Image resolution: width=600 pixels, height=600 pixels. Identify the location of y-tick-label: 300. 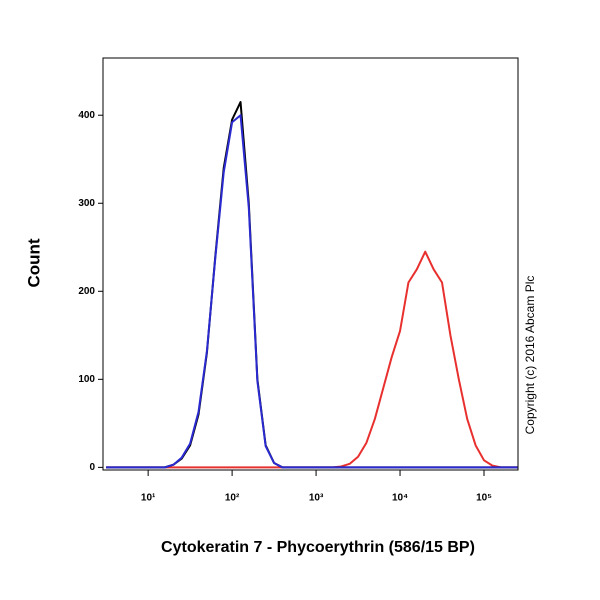
(86, 203).